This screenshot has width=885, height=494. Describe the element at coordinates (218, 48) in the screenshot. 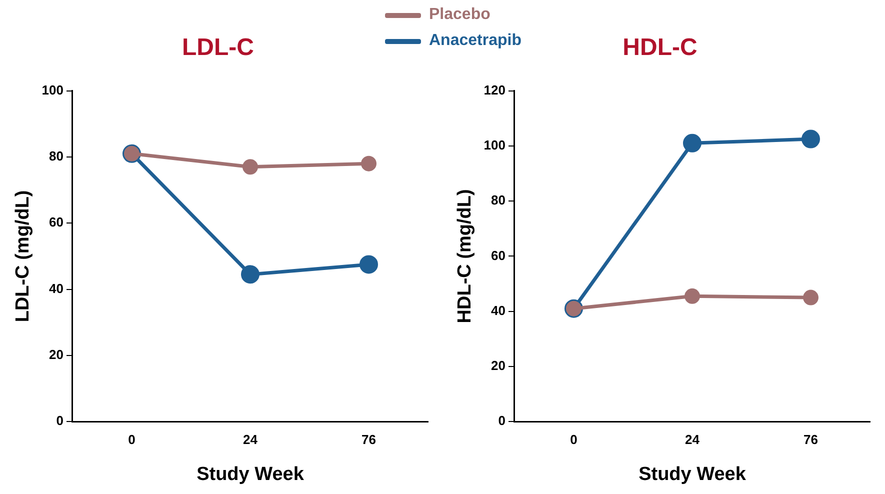

I see `chart-title: LDL-C` at that location.